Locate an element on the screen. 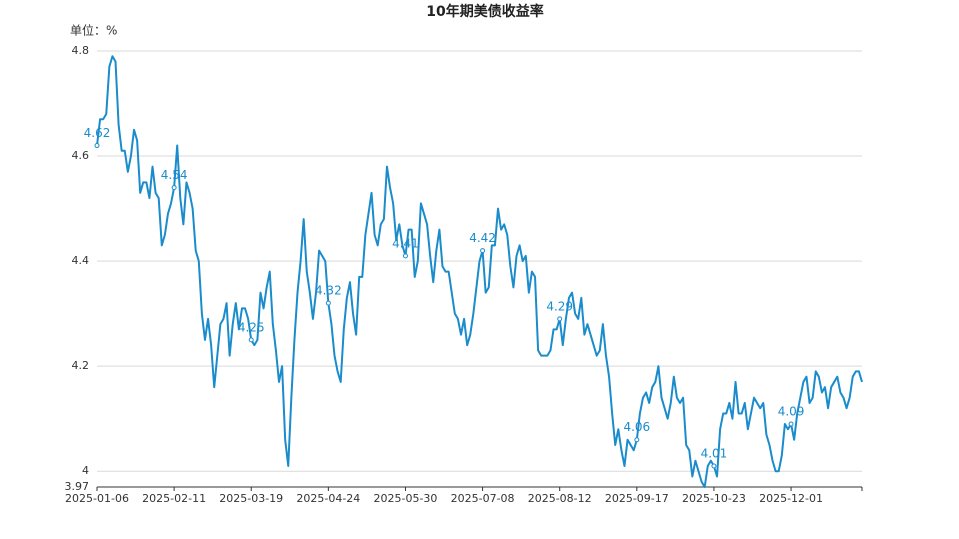 This screenshot has height=539, width=959. y-unit-label: 单位：% is located at coordinates (93, 30).